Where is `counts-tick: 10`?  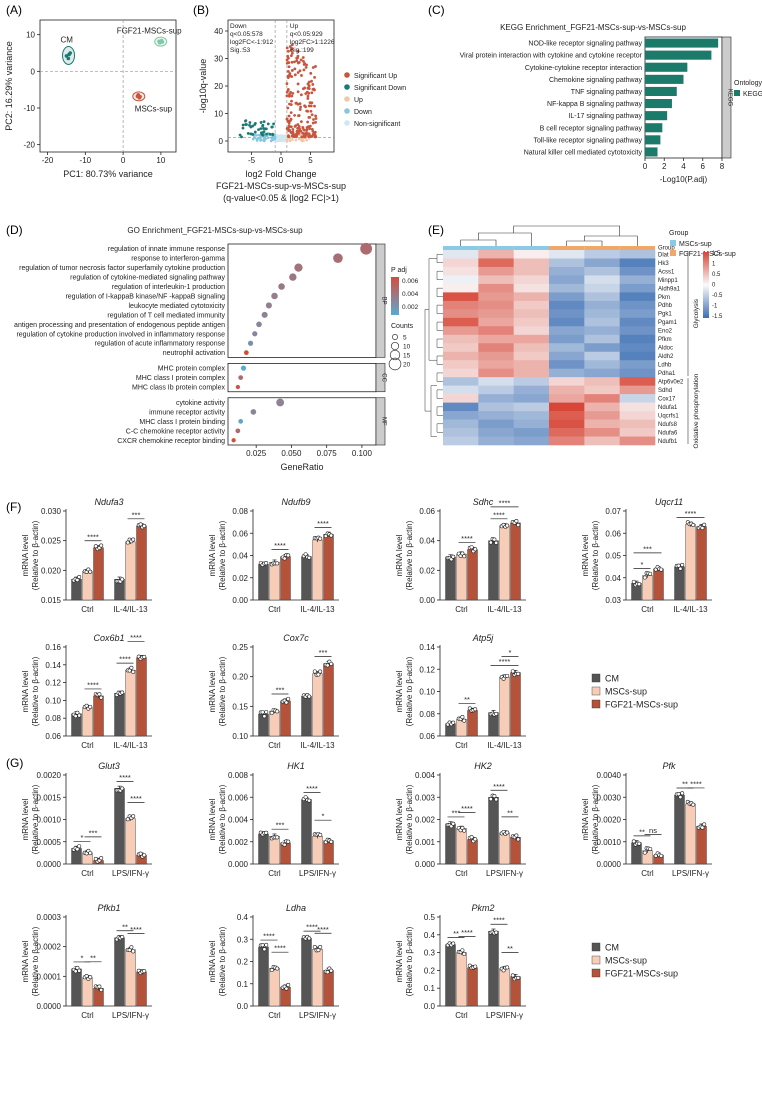
counts-tick: 10 is located at coordinates (407, 347).